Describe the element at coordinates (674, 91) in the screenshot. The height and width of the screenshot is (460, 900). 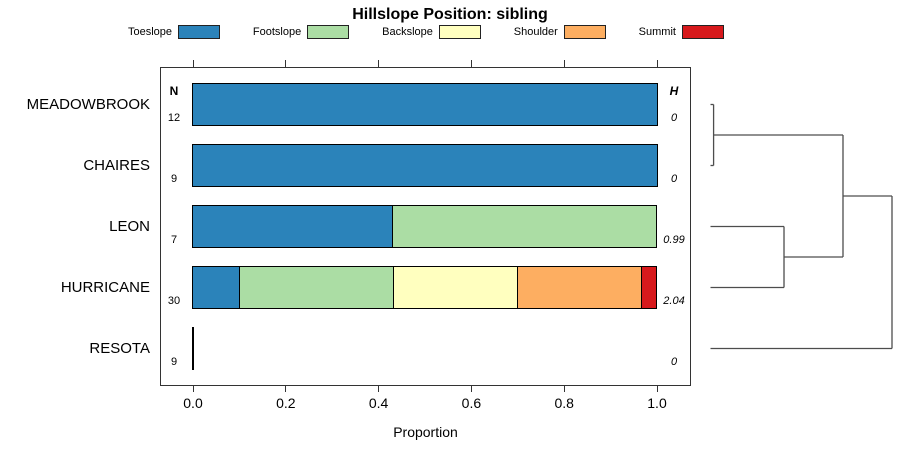
I see `h-column-header: H` at that location.